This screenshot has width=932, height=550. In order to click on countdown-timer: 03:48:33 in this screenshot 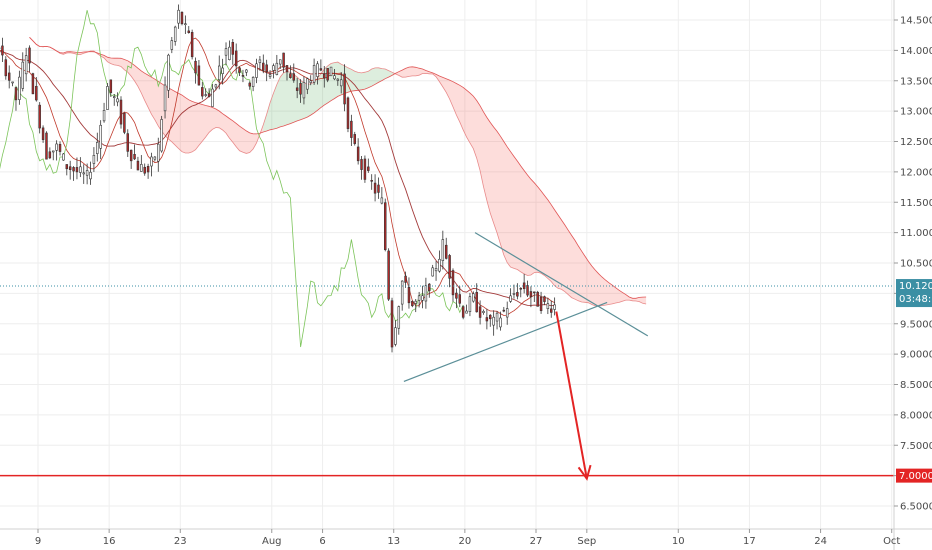, I will do `click(915, 299)`.